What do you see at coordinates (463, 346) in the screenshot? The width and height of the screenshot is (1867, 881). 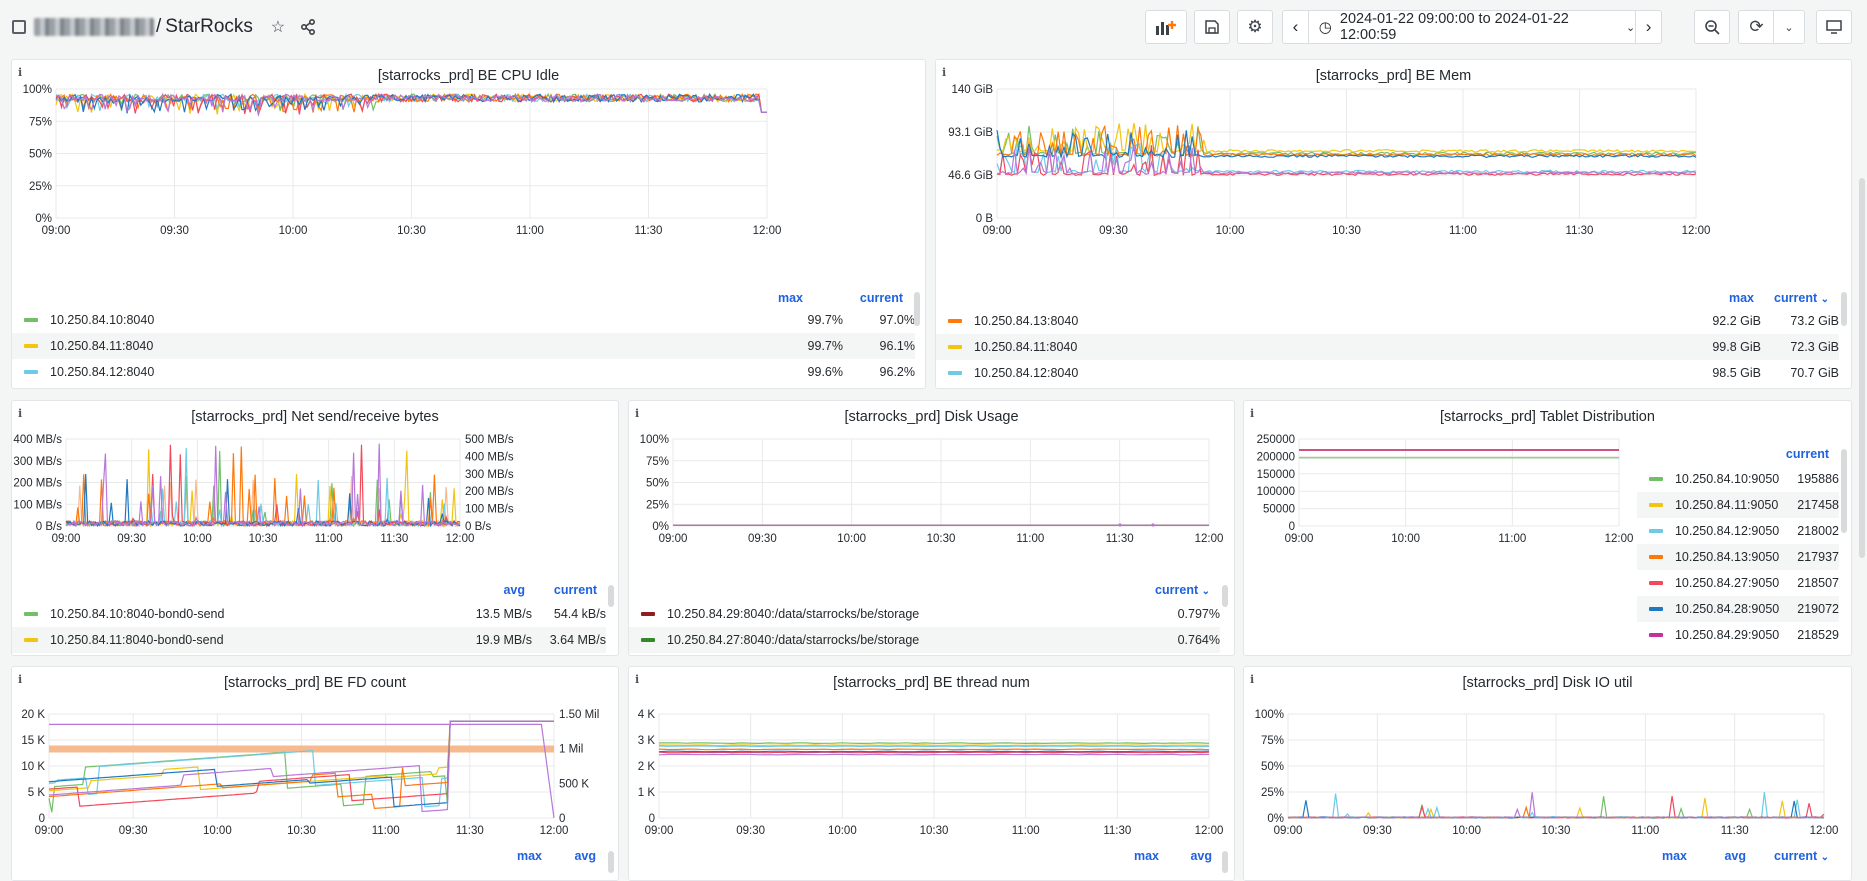 I see `legend-row: 10.250.84.11:8040 99.7% 96.1%` at bounding box center [463, 346].